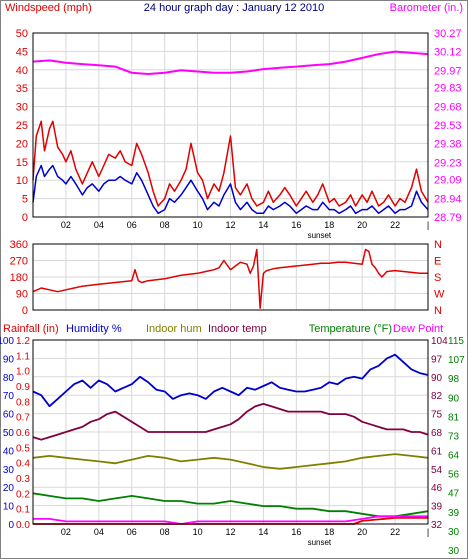 Image resolution: width=468 pixels, height=559 pixels. I want to click on rain-y-tick-0.3: 0.3, so click(23, 479).